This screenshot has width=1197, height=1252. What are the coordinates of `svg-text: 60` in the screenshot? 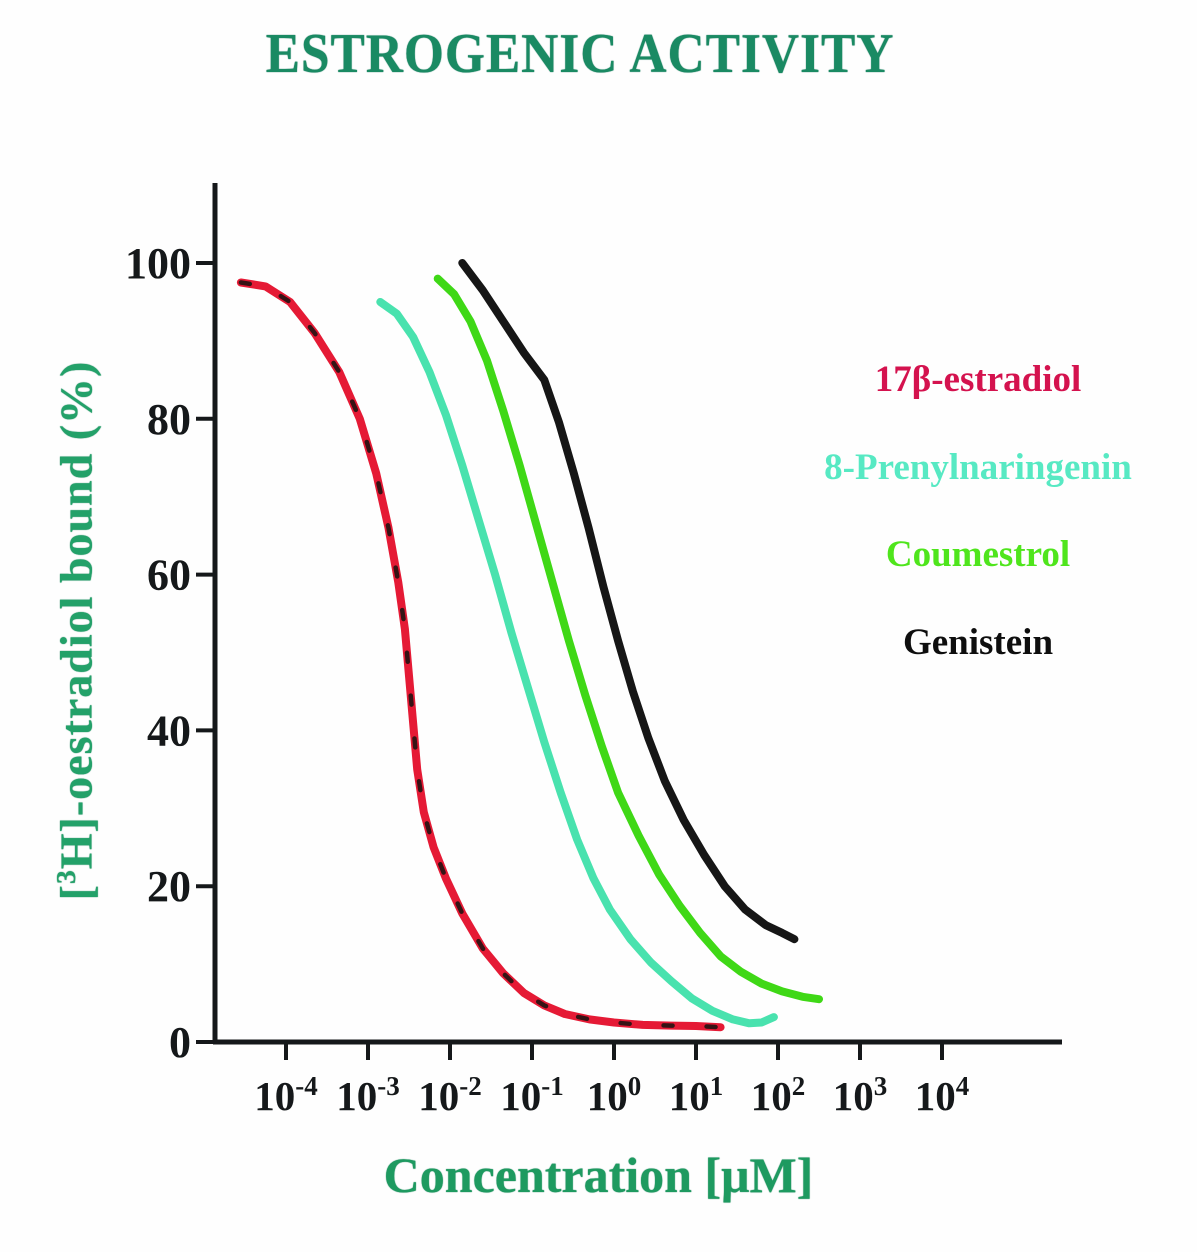 It's located at (169, 575).